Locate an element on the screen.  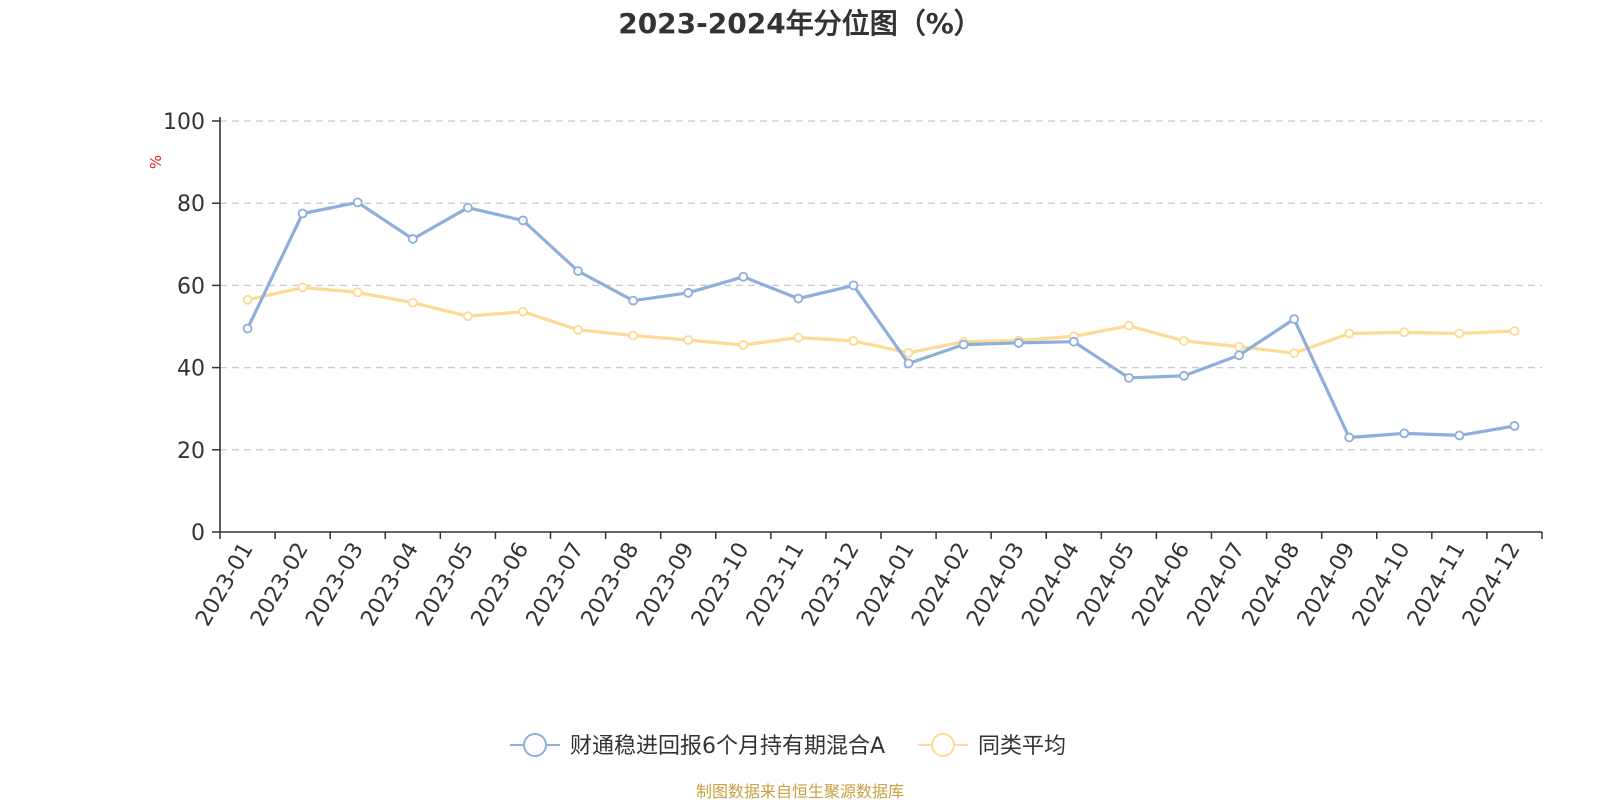
source-note: 制图数据来自恒生聚源数据库 is located at coordinates (799, 791).